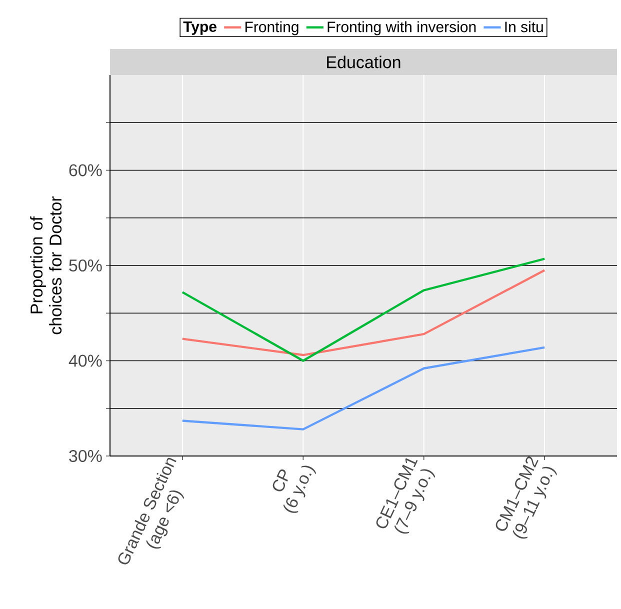 The image size is (621, 609). What do you see at coordinates (85, 170) in the screenshot?
I see `y-tick-label: 60%` at bounding box center [85, 170].